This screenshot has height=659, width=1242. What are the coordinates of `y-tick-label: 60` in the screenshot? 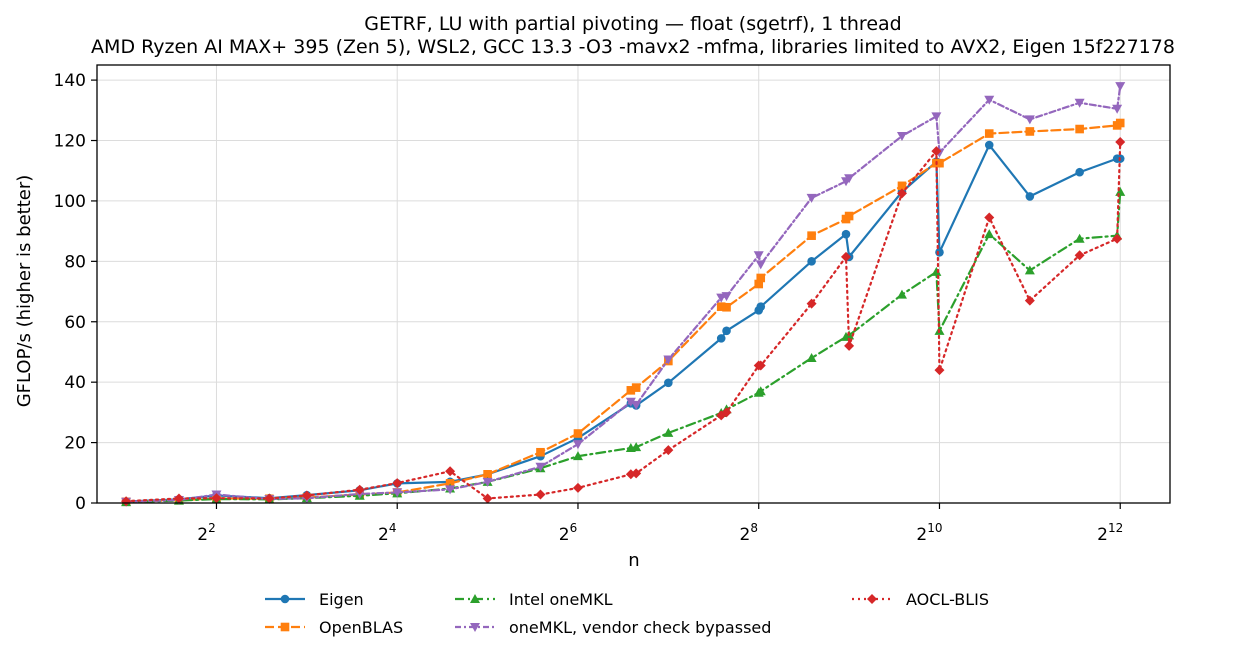 It's located at (75, 323).